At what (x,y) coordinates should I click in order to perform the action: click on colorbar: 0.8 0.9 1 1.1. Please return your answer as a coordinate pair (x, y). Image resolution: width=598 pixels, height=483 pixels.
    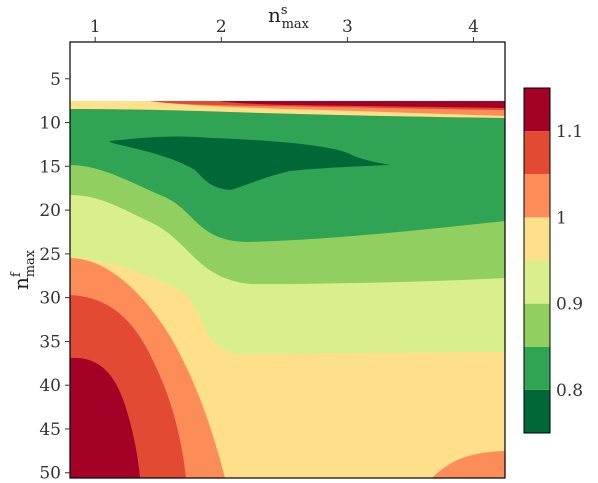
    Looking at the image, I should click on (553, 260).